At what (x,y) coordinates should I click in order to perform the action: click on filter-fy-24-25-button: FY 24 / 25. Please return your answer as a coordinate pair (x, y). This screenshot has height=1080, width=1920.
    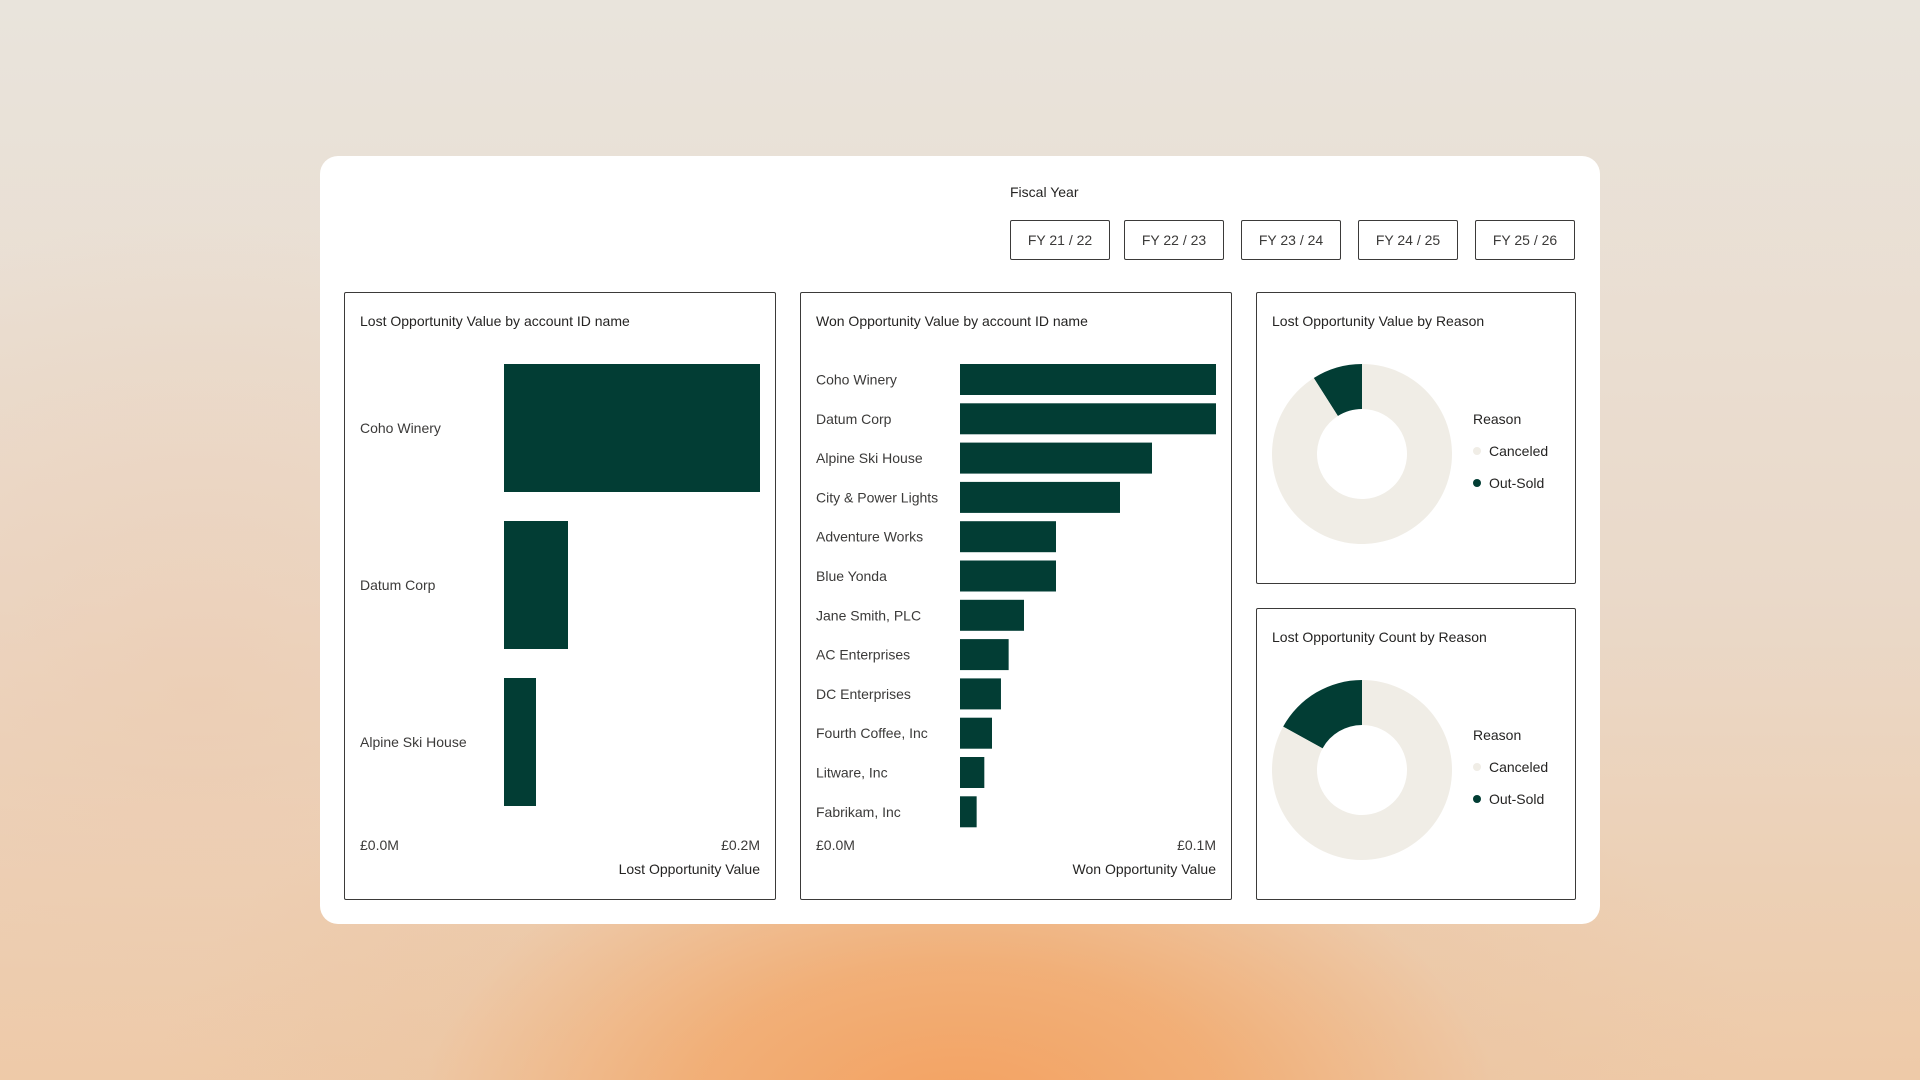
    Looking at the image, I should click on (1408, 240).